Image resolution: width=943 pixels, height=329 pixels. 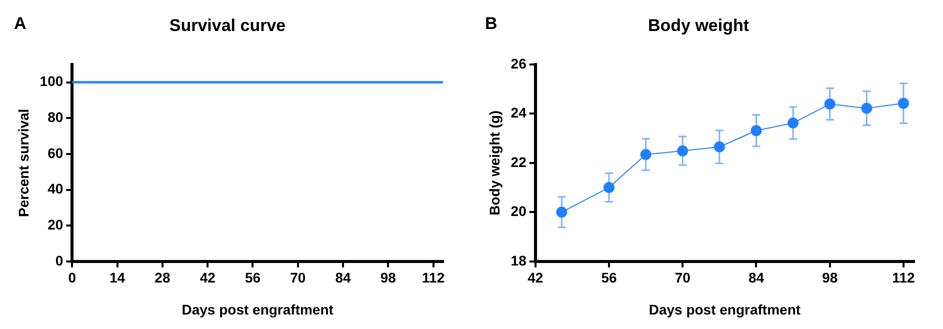 I want to click on chart-title: Body weight, so click(x=699, y=25).